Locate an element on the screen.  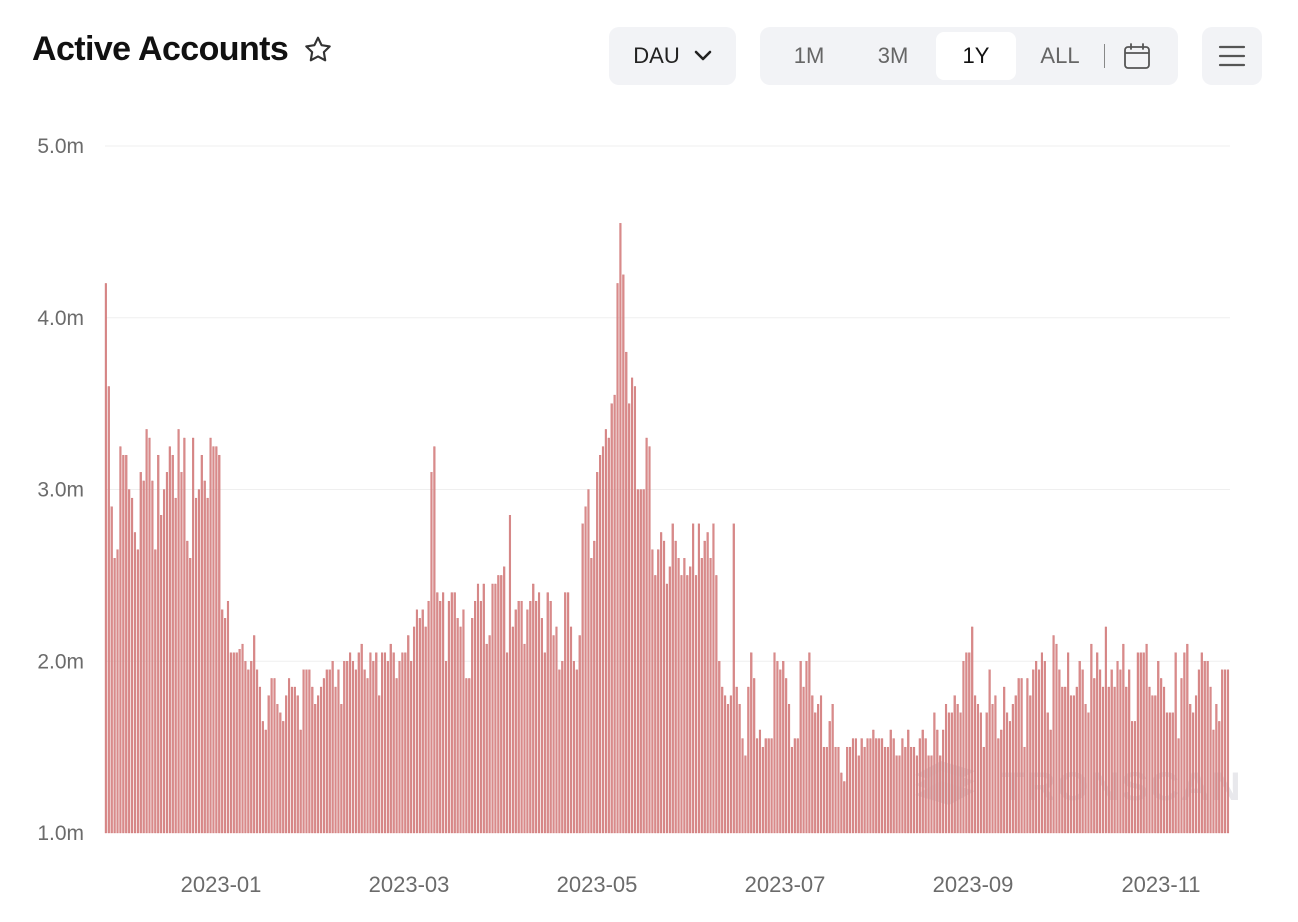
calendar-icon is located at coordinates (1137, 56).